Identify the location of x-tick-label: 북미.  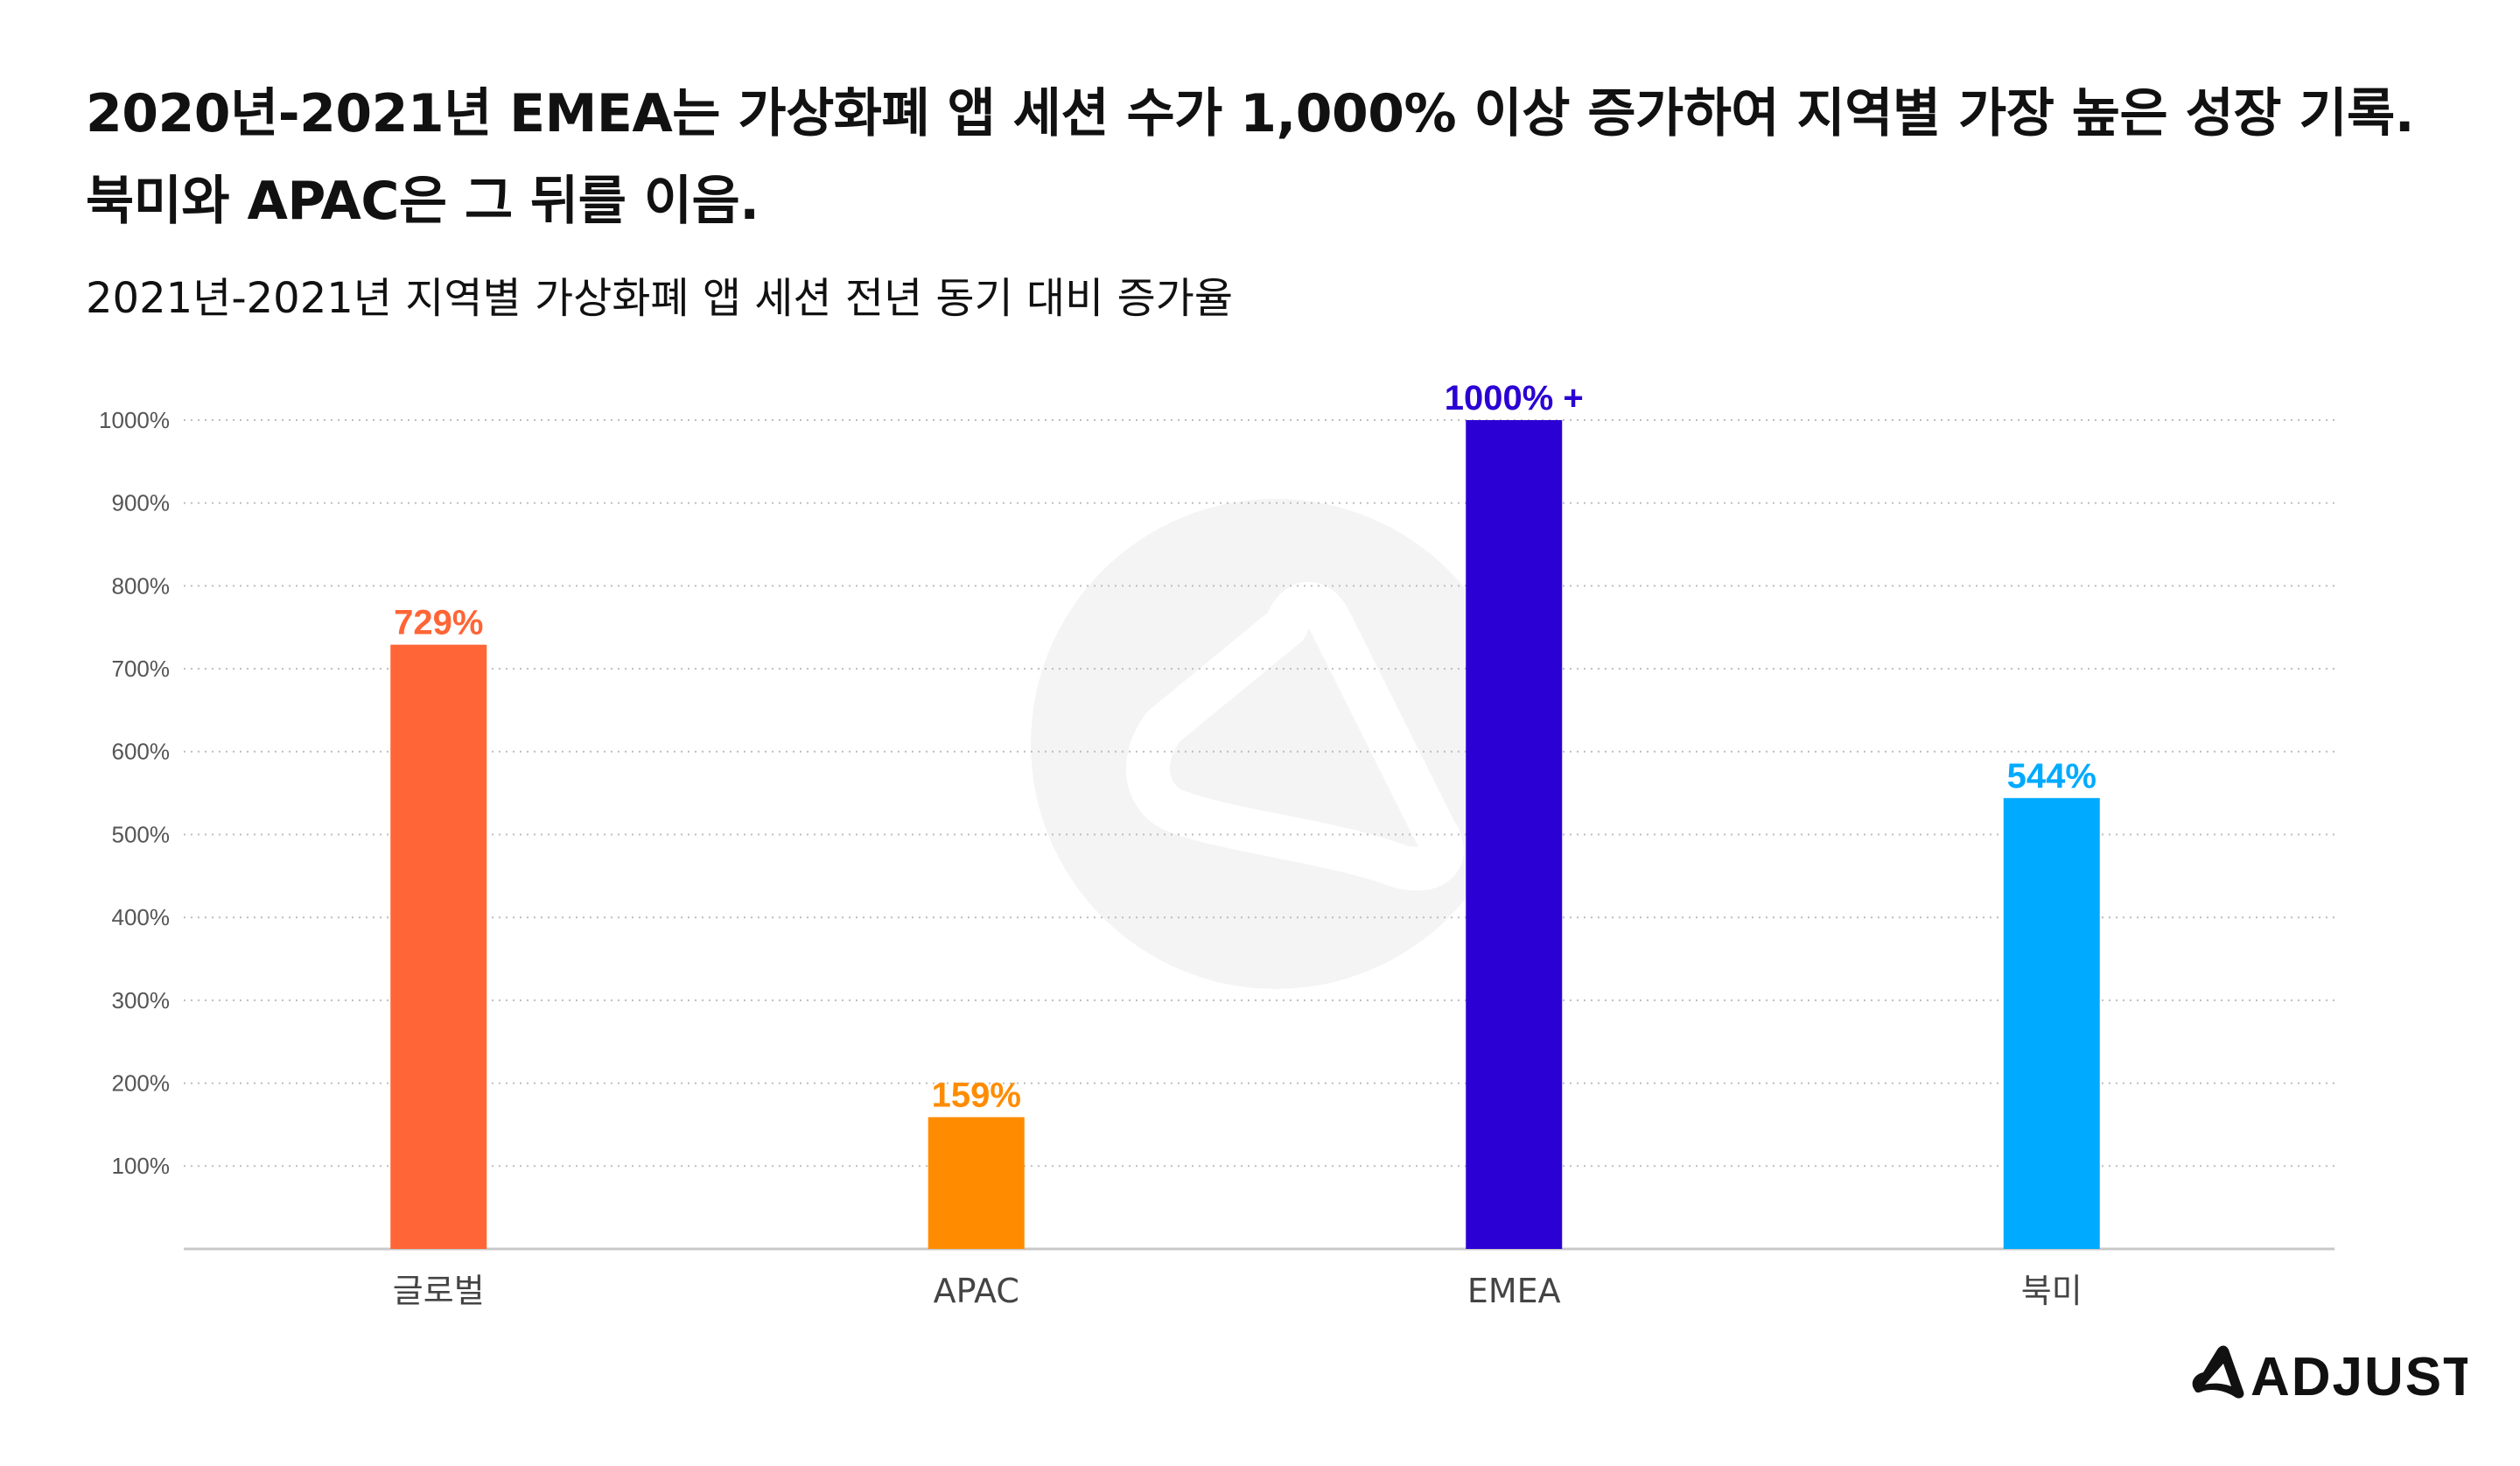
(2051, 1291).